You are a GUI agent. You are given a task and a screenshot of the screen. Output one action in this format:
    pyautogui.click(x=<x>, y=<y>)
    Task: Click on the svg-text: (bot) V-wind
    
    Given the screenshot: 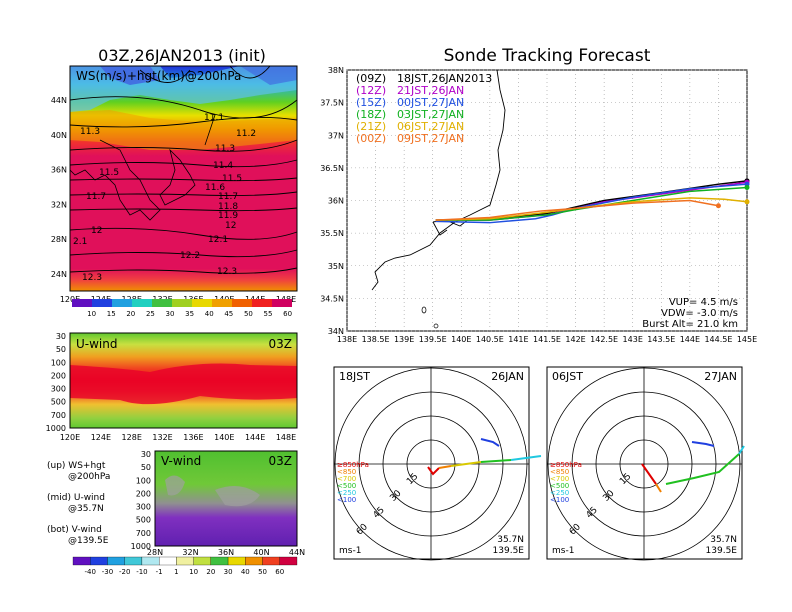 What is the action you would take?
    pyautogui.click(x=74, y=530)
    